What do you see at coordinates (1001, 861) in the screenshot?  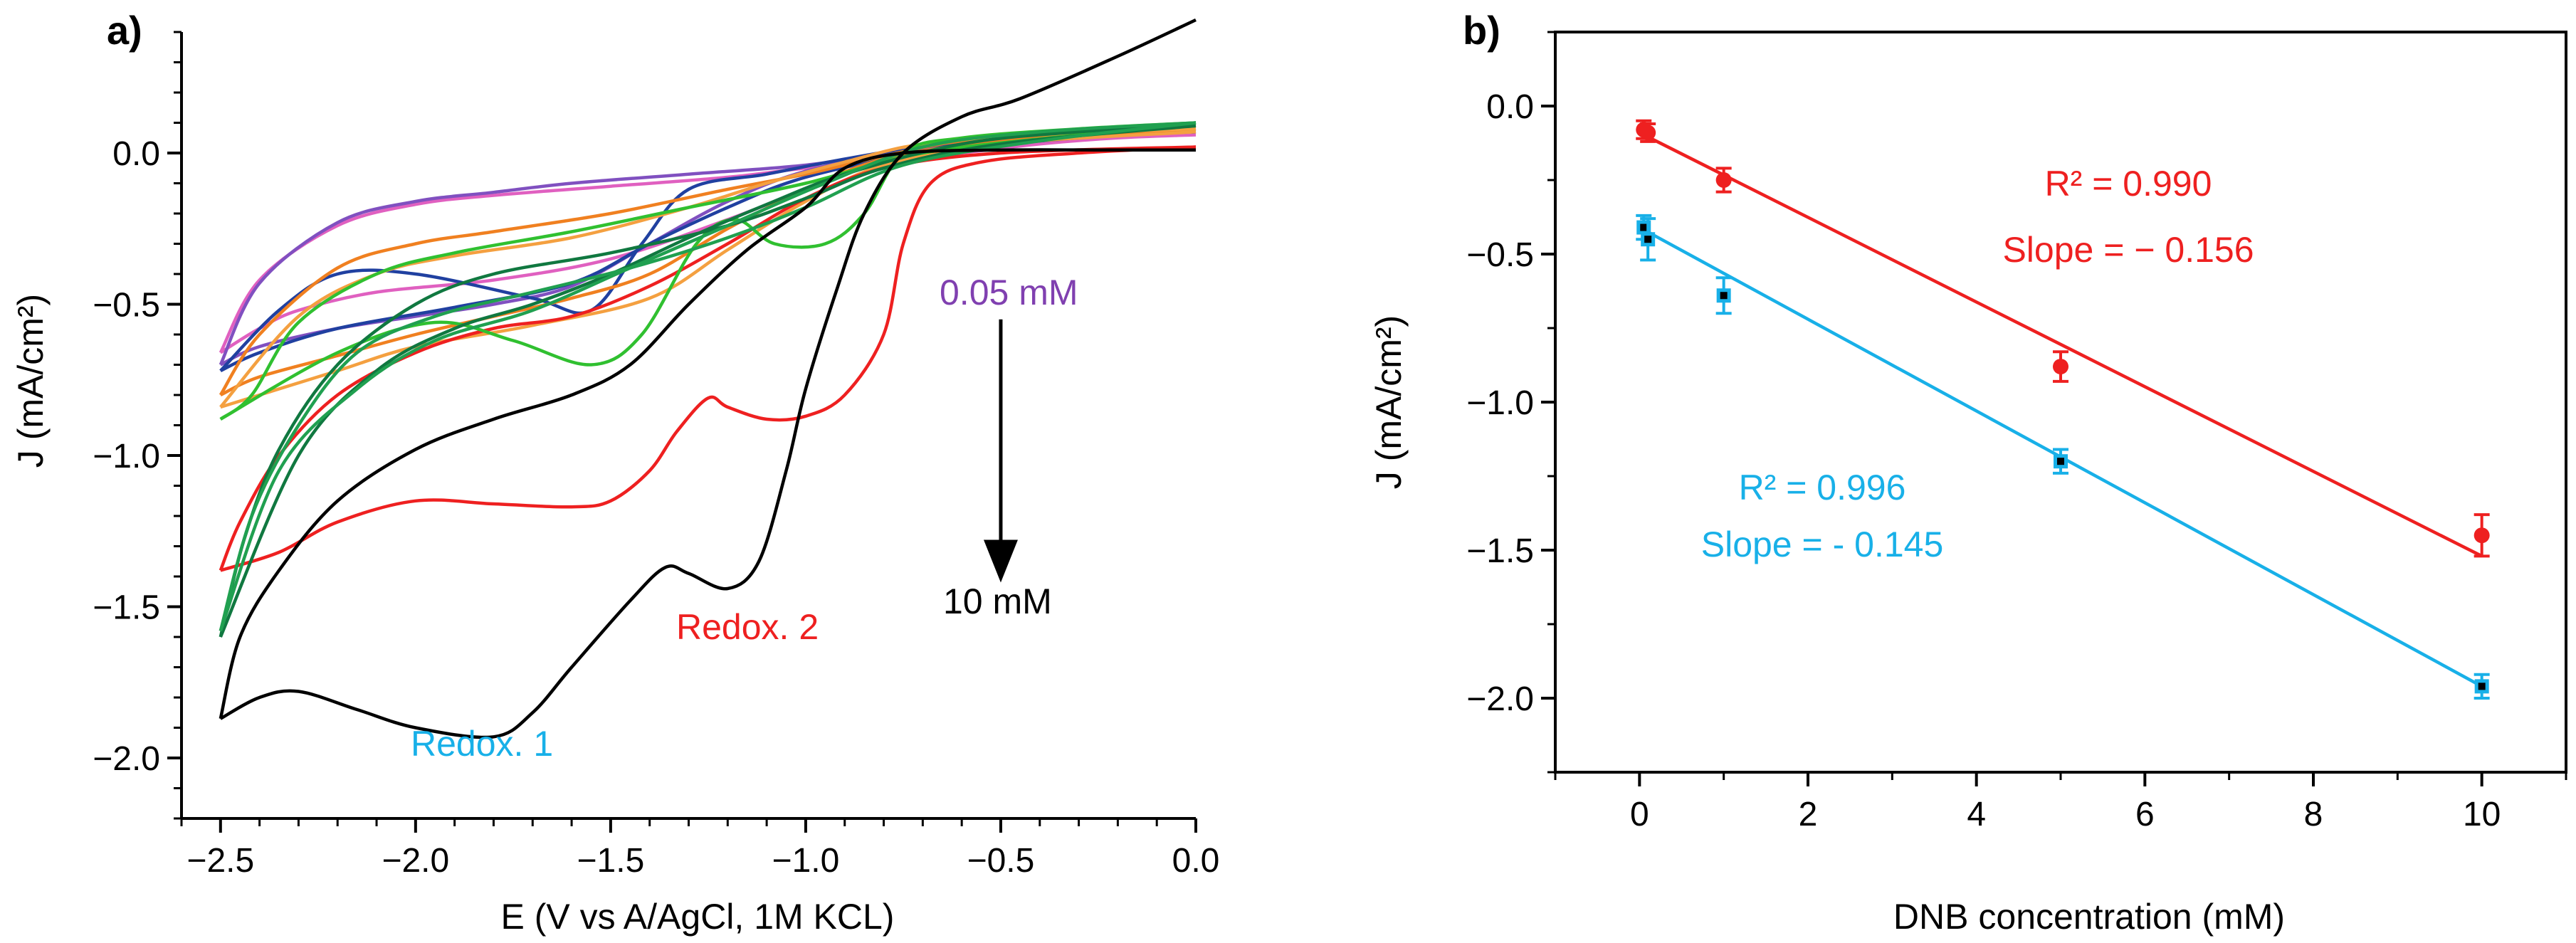 I see `panel-a-x-tick-label-neg0p5: −0.5` at bounding box center [1001, 861].